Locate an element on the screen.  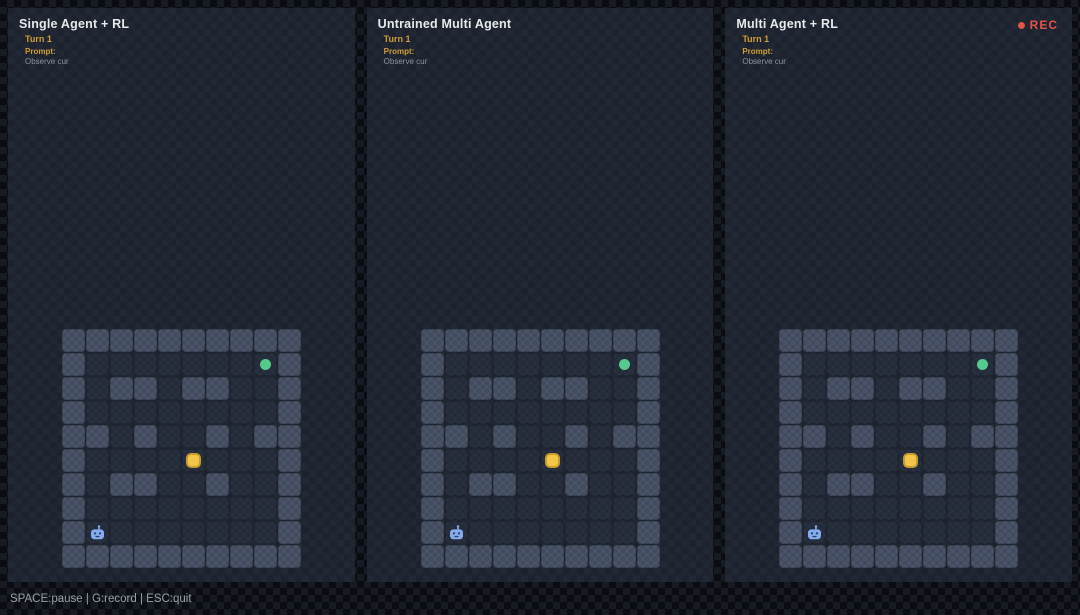
goal-dot is located at coordinates (265, 364).